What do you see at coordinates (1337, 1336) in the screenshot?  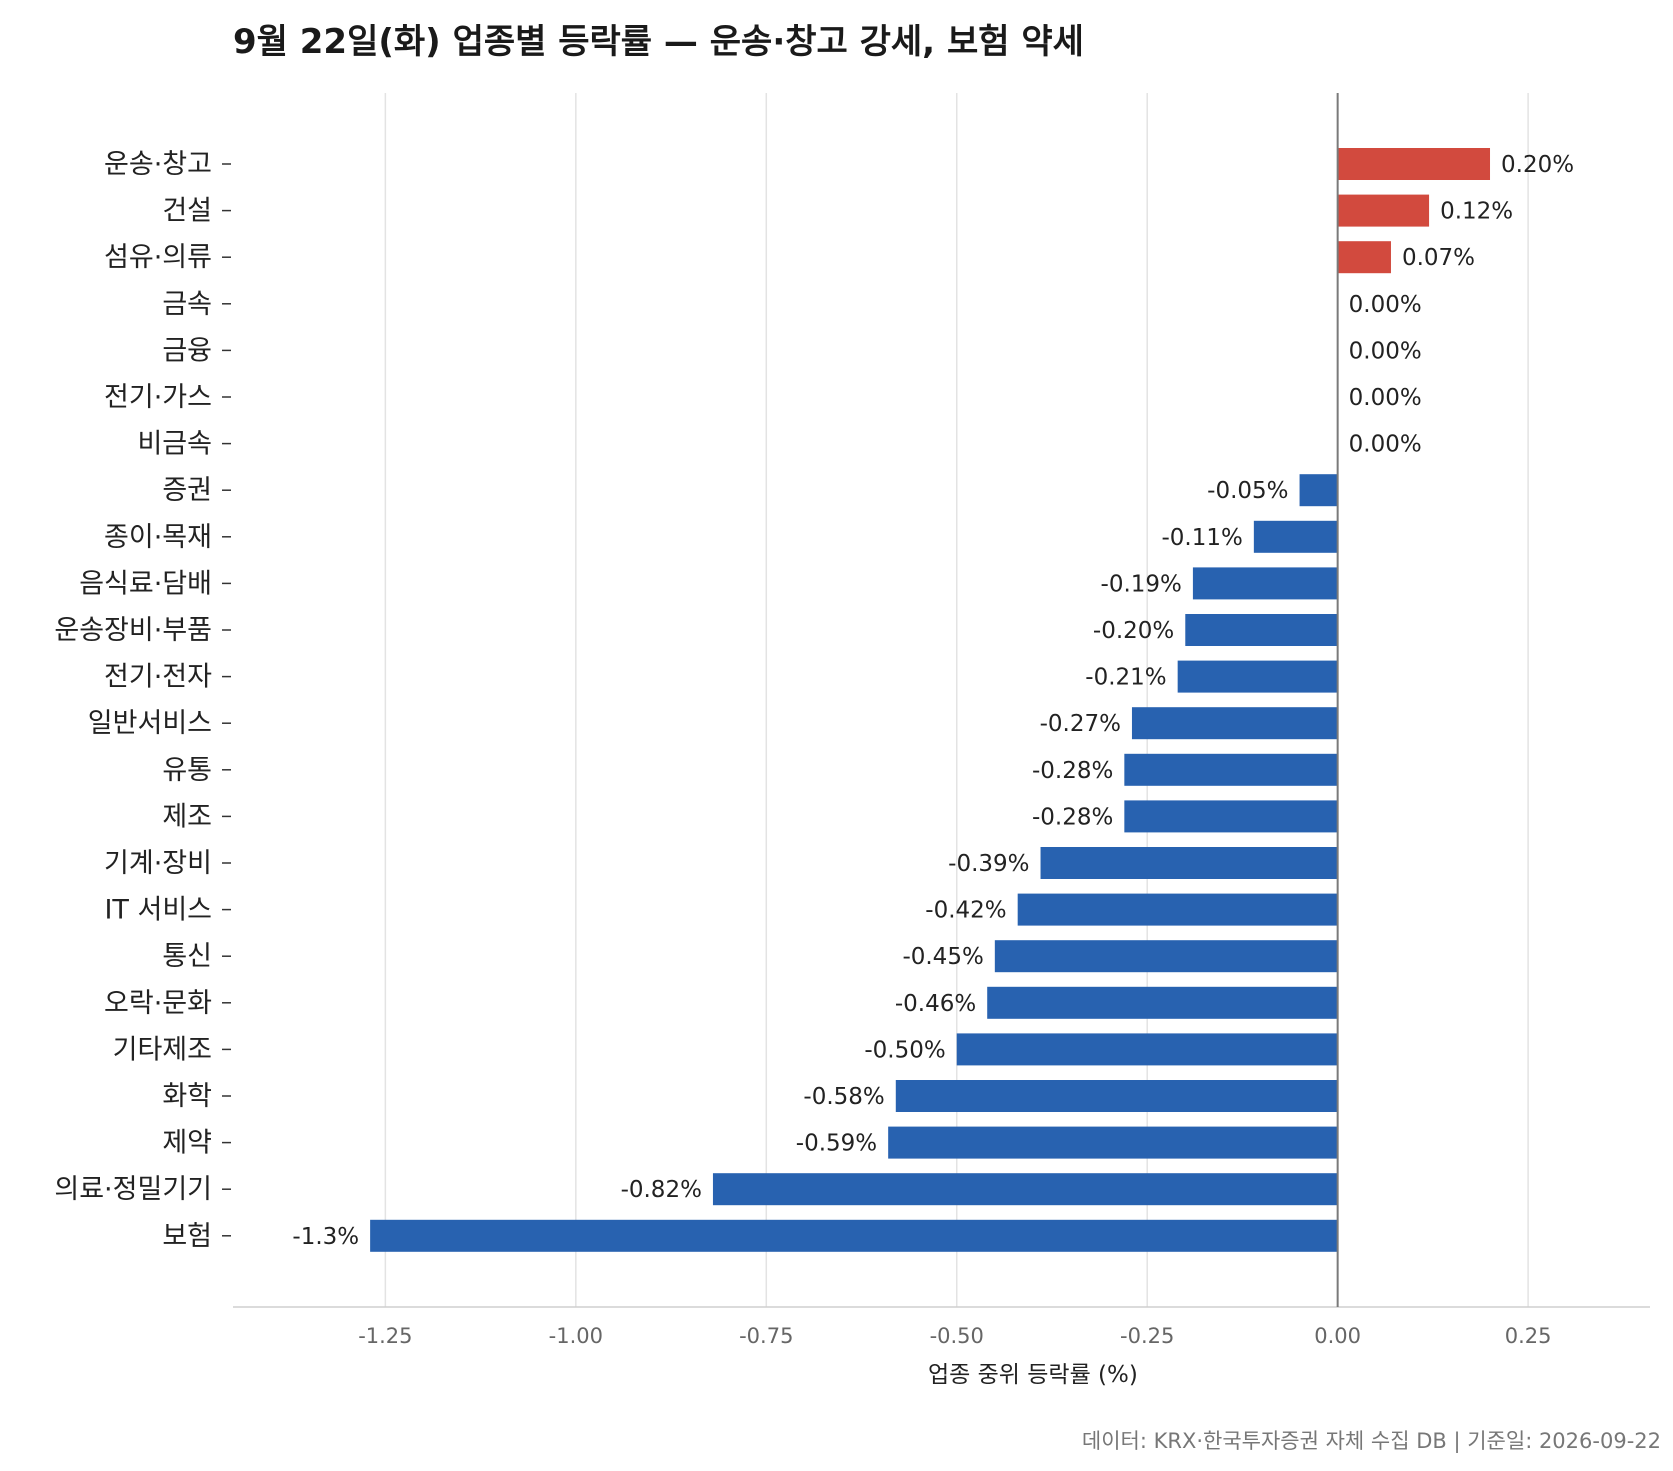 I see `x-tick-label: 0.00` at bounding box center [1337, 1336].